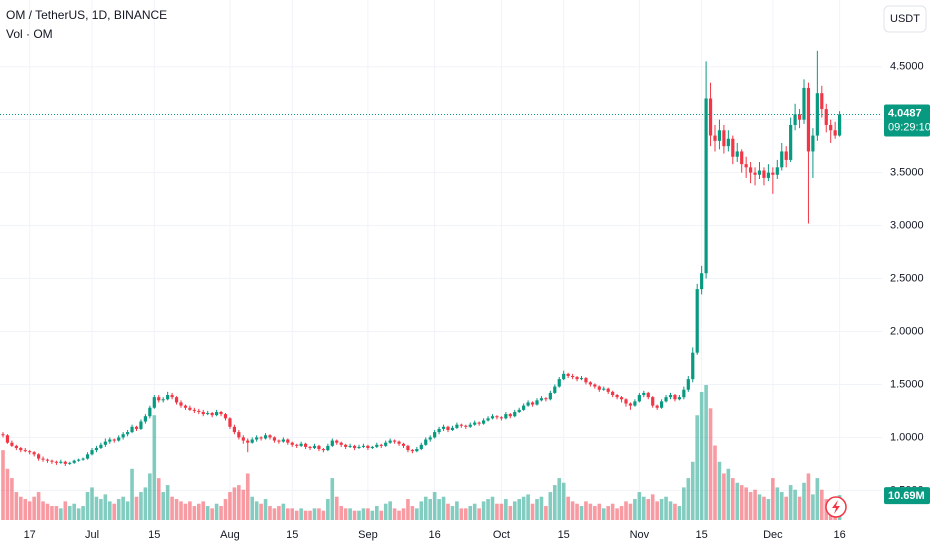 The height and width of the screenshot is (550, 932). Describe the element at coordinates (836, 507) in the screenshot. I see `lightning` at that location.